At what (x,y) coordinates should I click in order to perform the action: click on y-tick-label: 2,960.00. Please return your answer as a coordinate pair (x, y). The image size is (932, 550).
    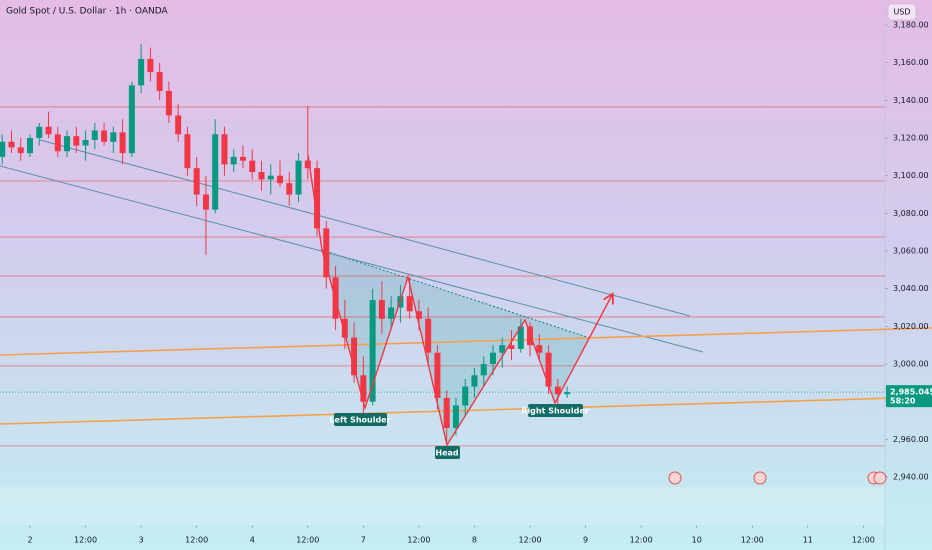
    Looking at the image, I should click on (911, 439).